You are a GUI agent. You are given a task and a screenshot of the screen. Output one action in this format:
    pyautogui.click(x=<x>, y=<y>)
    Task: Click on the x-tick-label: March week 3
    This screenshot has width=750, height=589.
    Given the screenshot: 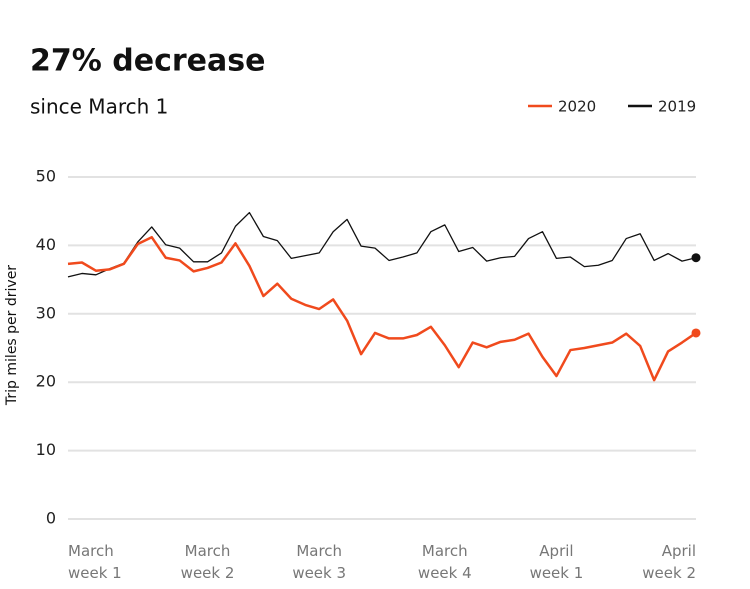 What is the action you would take?
    pyautogui.click(x=319, y=562)
    